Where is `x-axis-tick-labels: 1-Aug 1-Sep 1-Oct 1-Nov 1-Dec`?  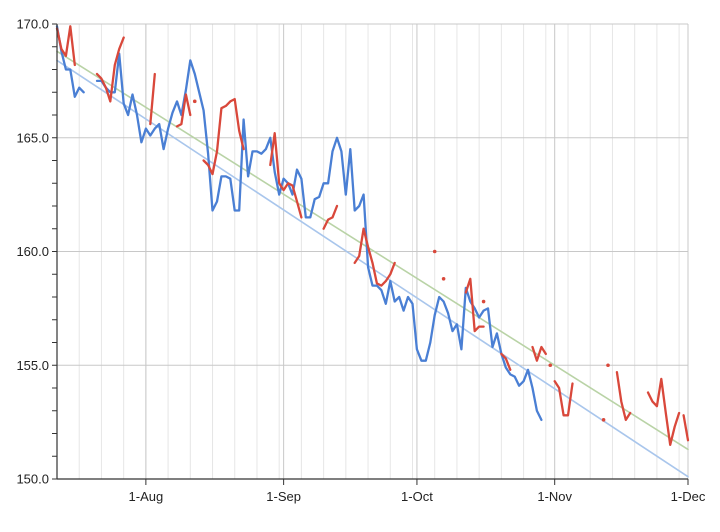
x-axis-tick-labels: 1-Aug 1-Sep 1-Oct 1-Nov 1-Dec is located at coordinates (417, 496).